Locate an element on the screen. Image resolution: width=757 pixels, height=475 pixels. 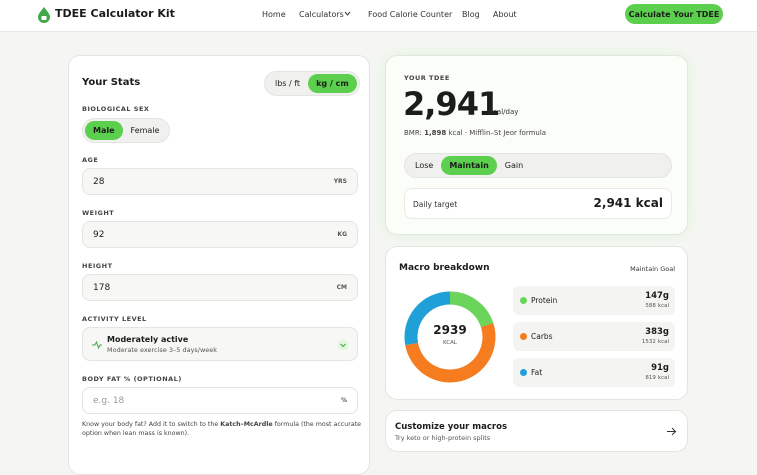
input-value: 178 is located at coordinates (102, 287).